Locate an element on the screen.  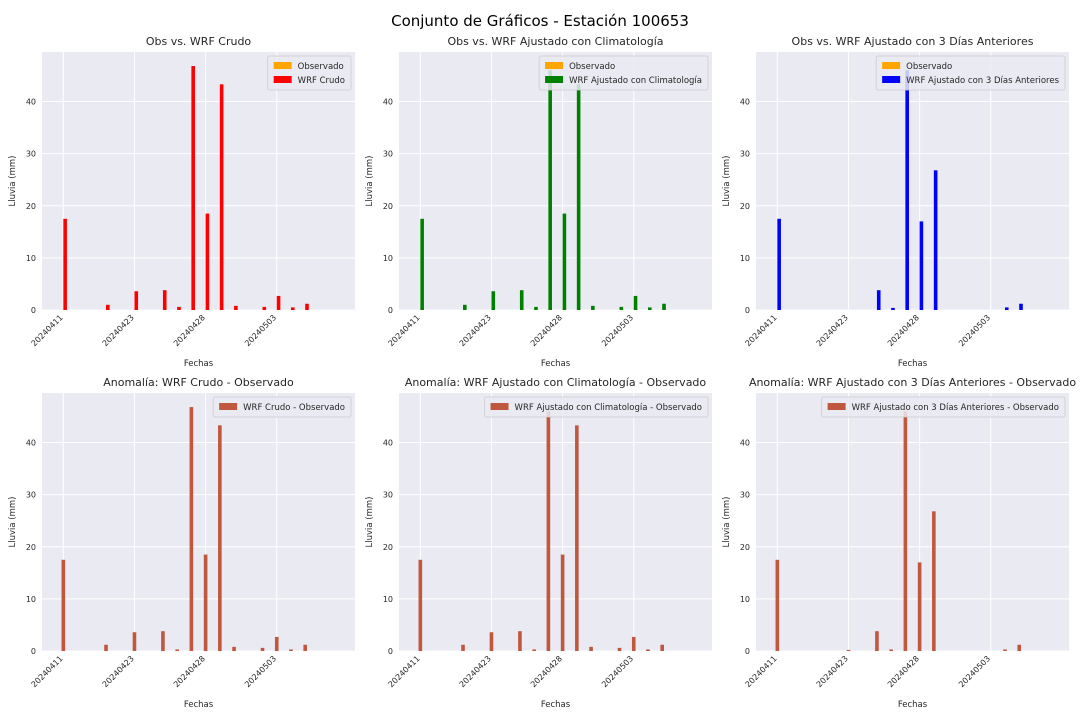
figure-title: Conjunto de Gráficos - Estación 100653 is located at coordinates (540, 21).